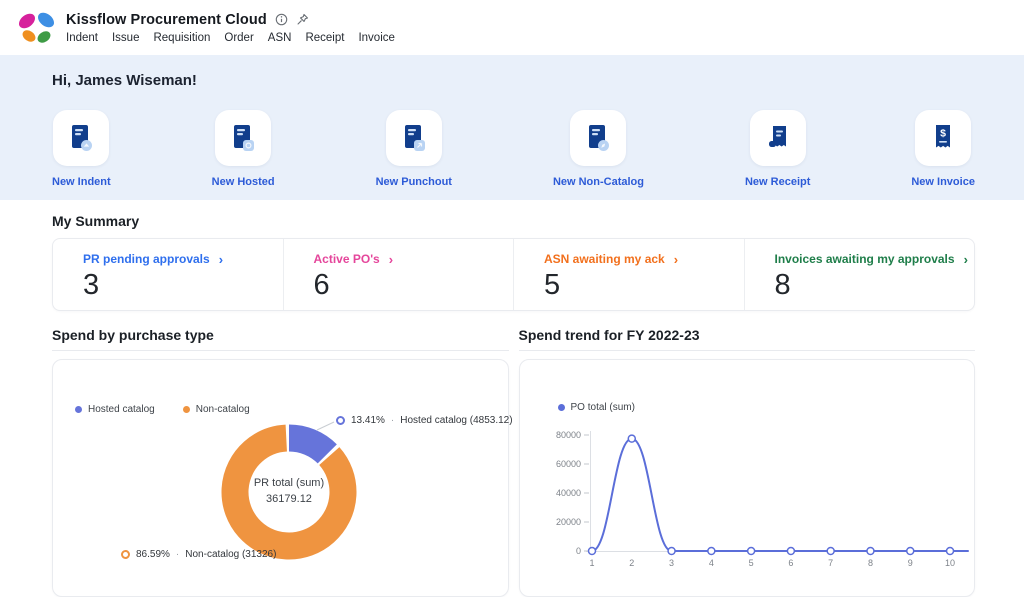 Image resolution: width=1024 pixels, height=597 pixels. I want to click on summary-label: Active PO's, so click(346, 259).